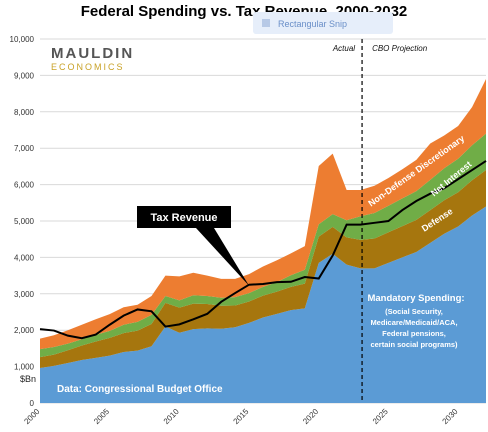 The image size is (488, 432). I want to click on y-tick-label-8: 8,000, so click(24, 112).